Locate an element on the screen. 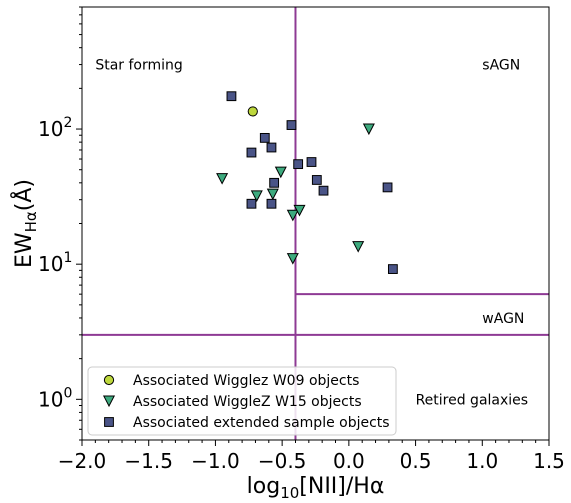  legend-entry: Associated Wigglez W09 objects is located at coordinates (246, 381).